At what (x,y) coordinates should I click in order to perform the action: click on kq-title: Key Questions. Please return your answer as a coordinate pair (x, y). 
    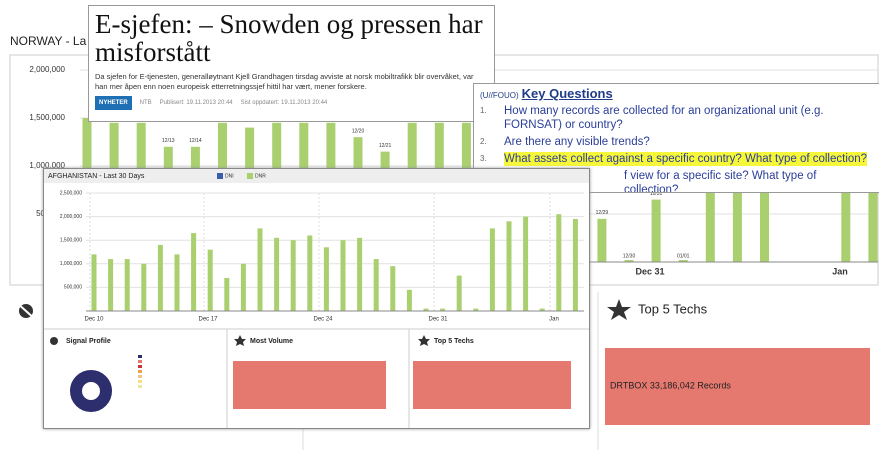
    Looking at the image, I should click on (567, 93).